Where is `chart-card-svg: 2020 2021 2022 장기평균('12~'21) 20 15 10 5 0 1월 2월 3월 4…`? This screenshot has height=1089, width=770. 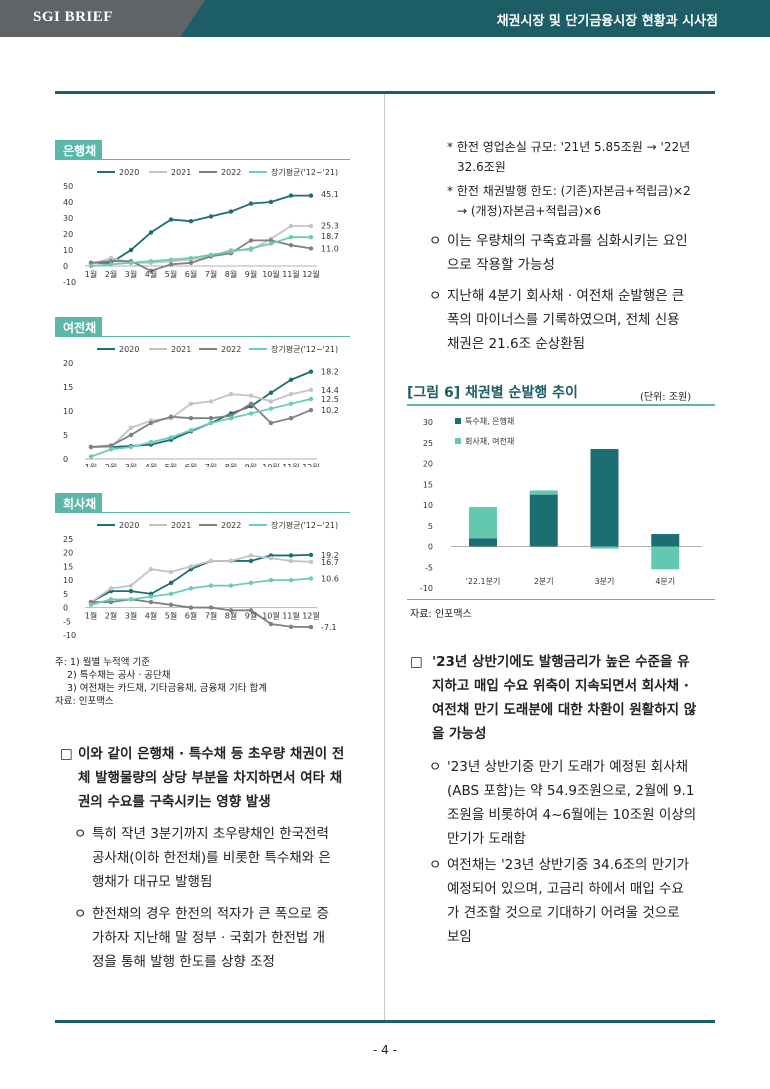 chart-card-svg: 2020 2021 2022 장기평균('12~'21) 20 15 10 5 0 1월 2월 3월 4… is located at coordinates (201, 408).